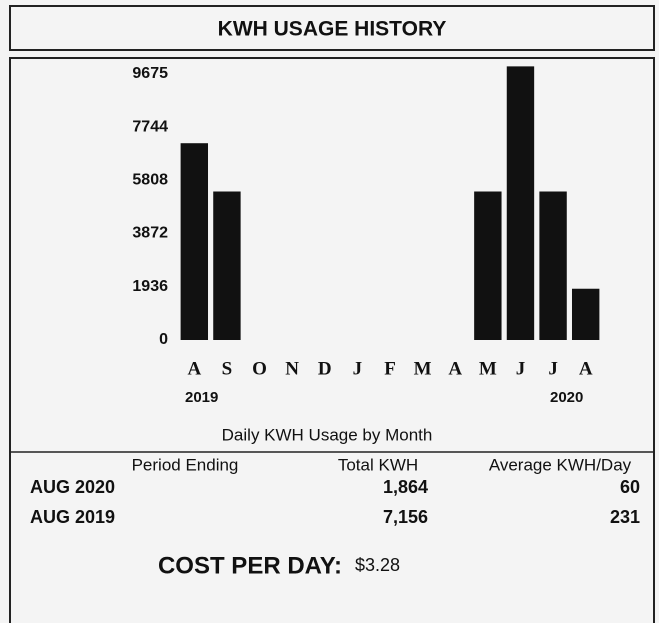 The width and height of the screenshot is (659, 623). What do you see at coordinates (185, 464) in the screenshot?
I see `table-header: Period Ending` at bounding box center [185, 464].